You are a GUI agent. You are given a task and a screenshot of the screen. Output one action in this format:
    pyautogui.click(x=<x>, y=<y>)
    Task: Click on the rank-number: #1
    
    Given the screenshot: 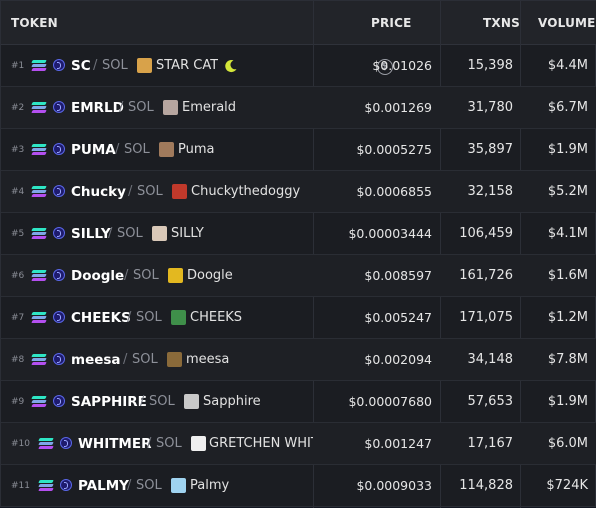 What is the action you would take?
    pyautogui.click(x=18, y=66)
    